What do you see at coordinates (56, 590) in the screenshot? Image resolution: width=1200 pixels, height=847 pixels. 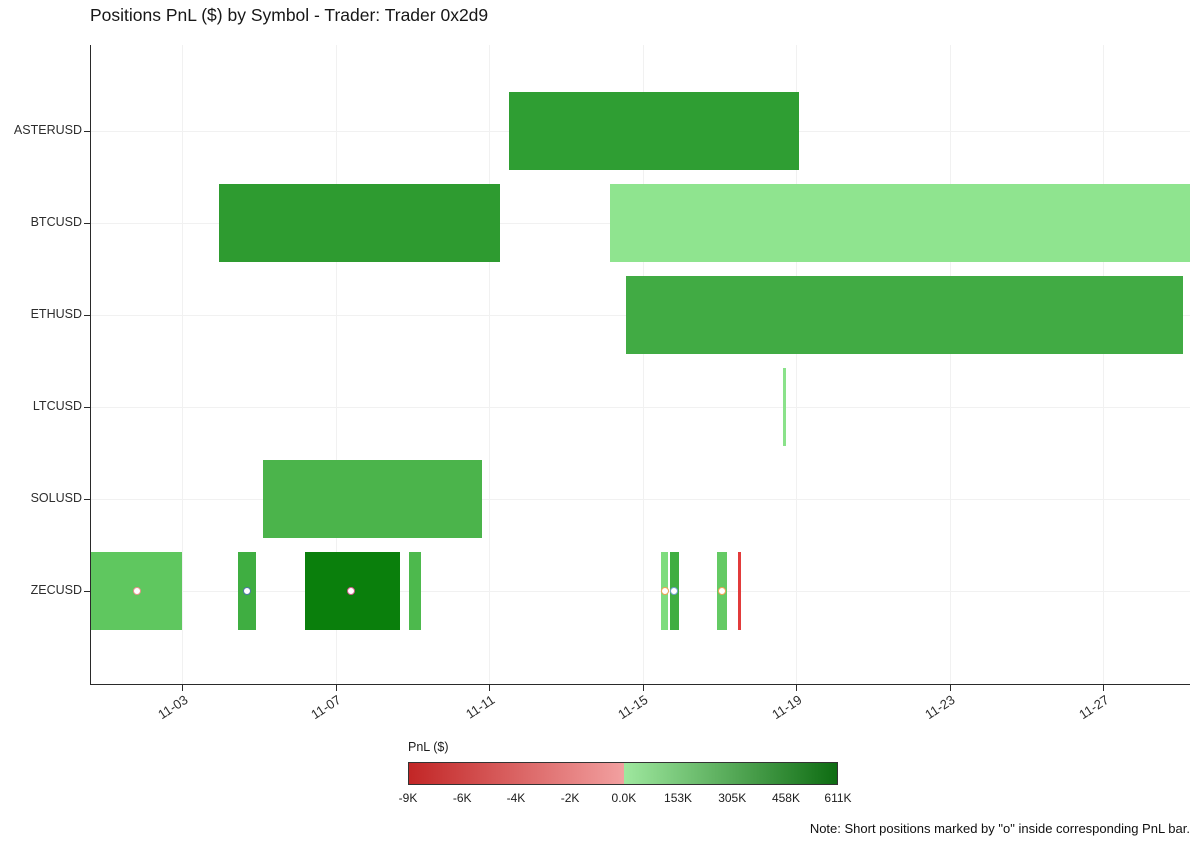 I see `y-axis-label: ZECUSD` at bounding box center [56, 590].